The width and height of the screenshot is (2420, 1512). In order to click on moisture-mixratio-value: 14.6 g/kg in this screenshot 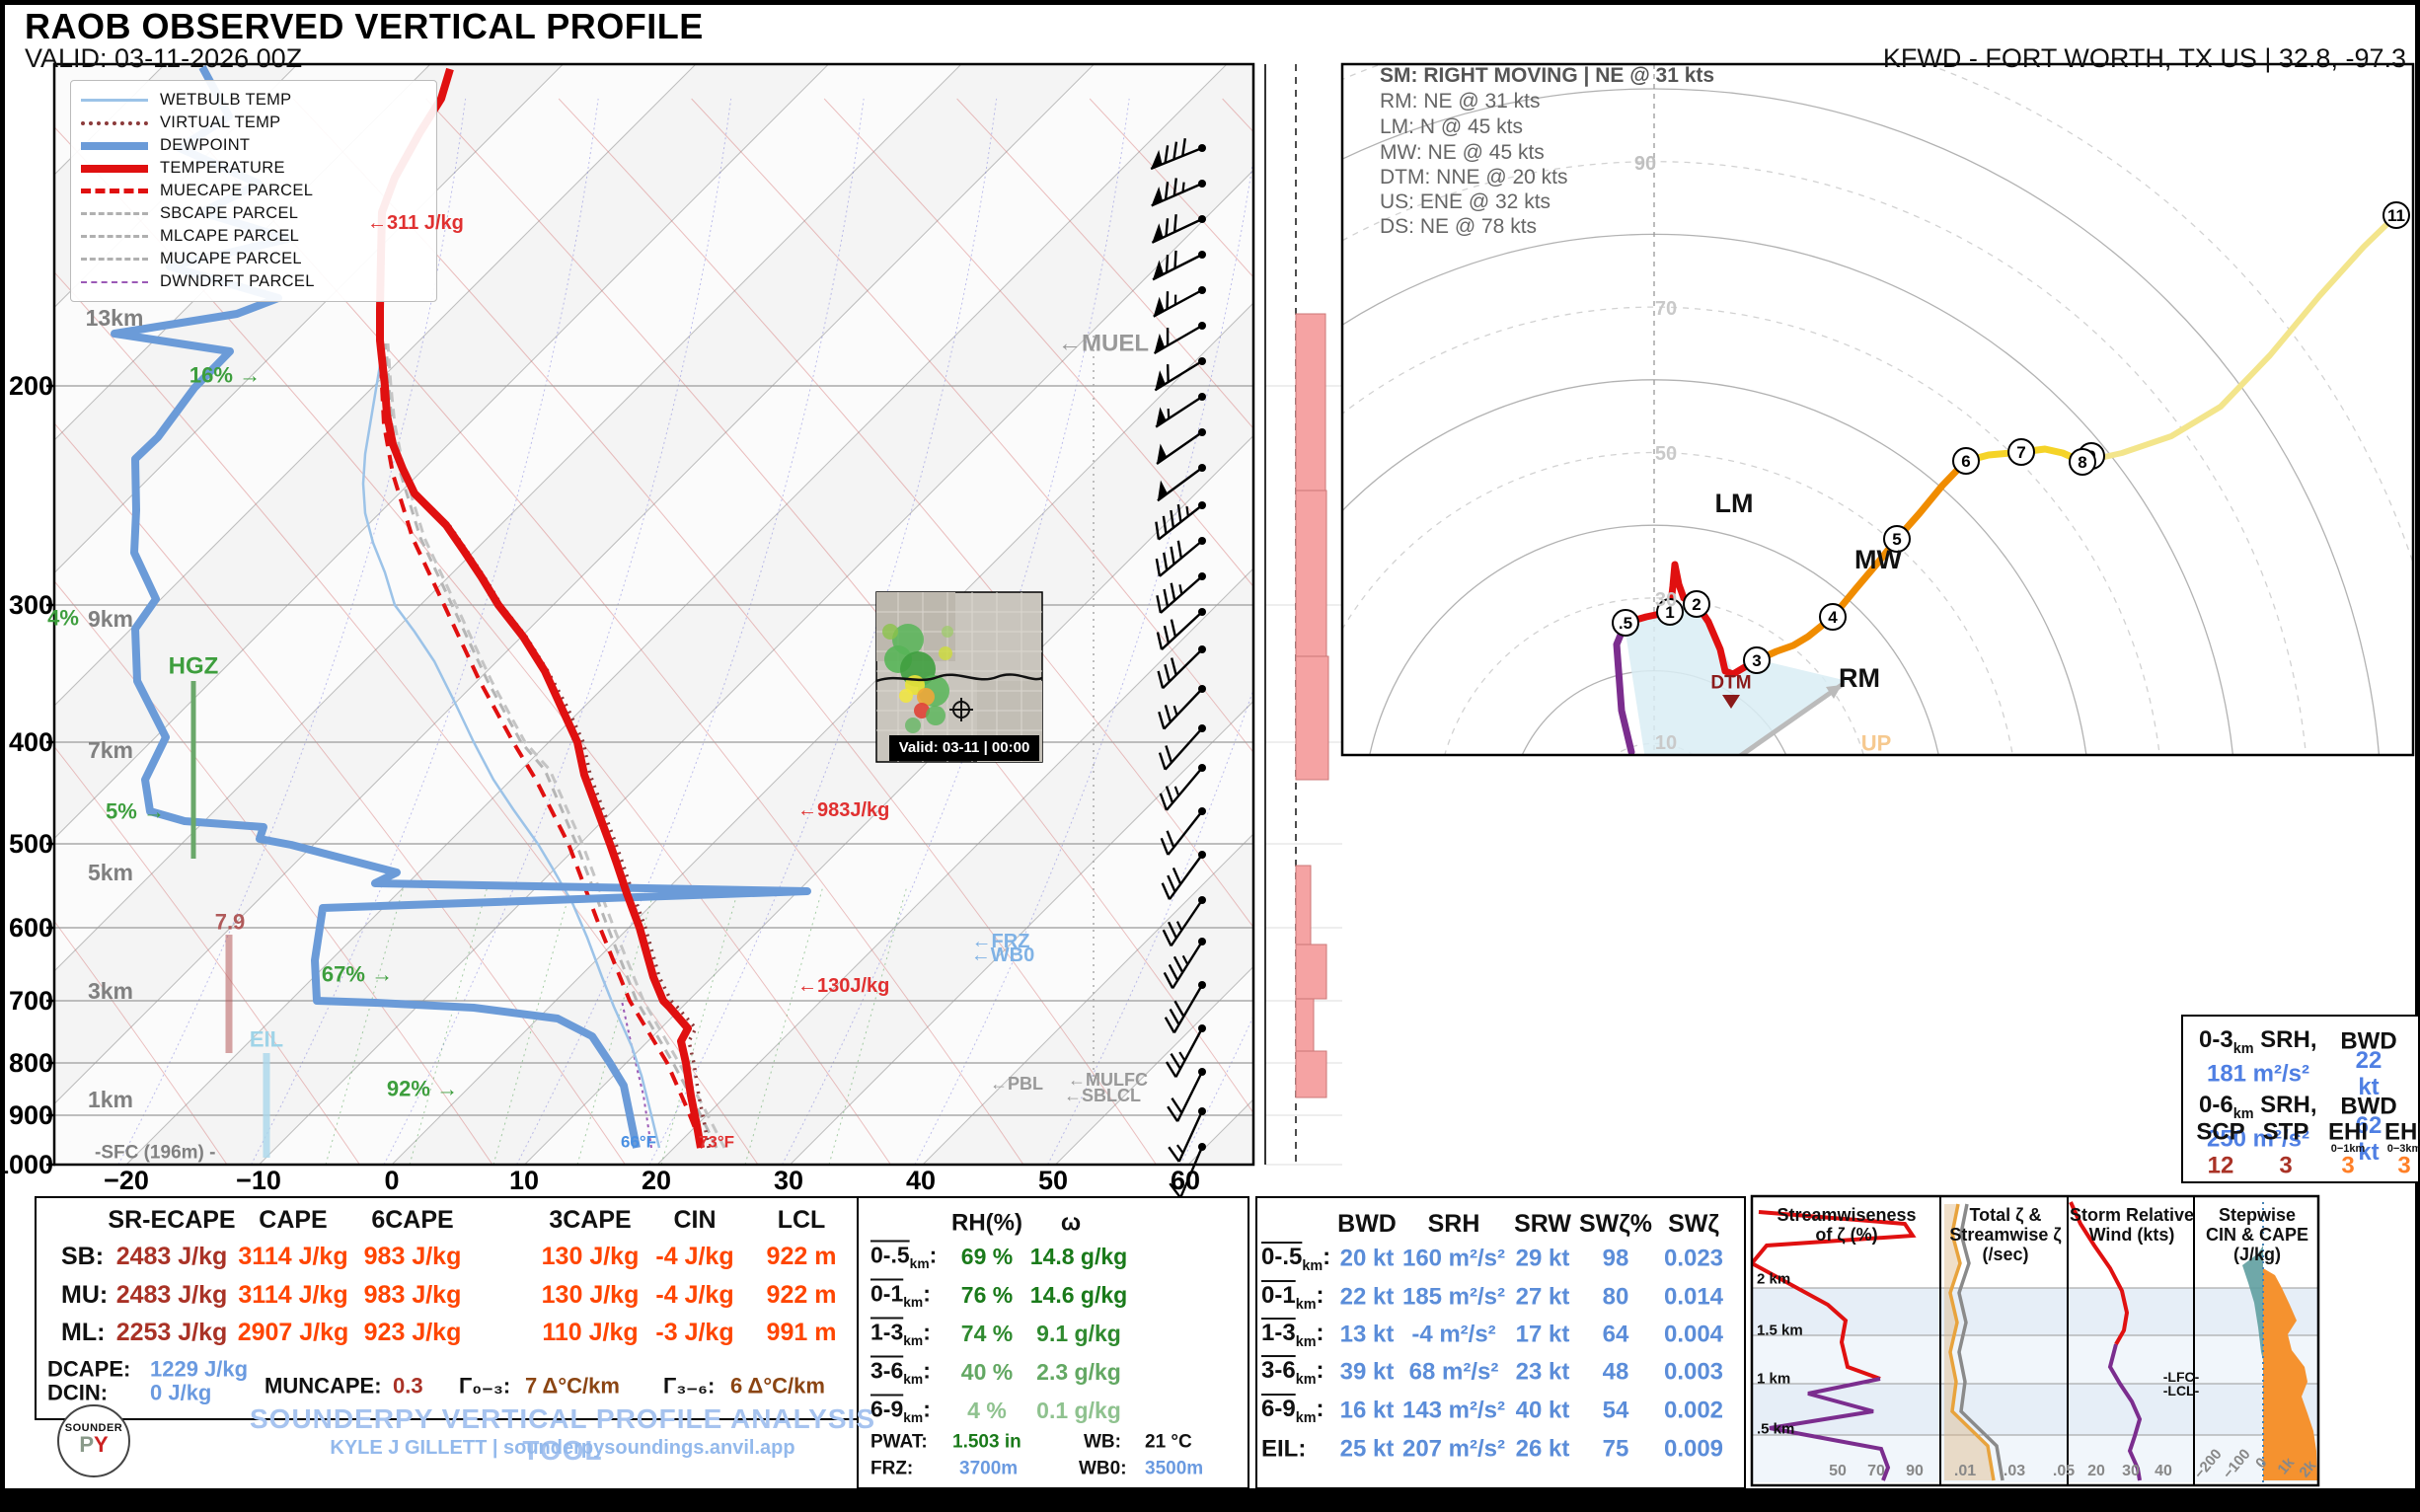, I will do `click(1078, 1296)`.